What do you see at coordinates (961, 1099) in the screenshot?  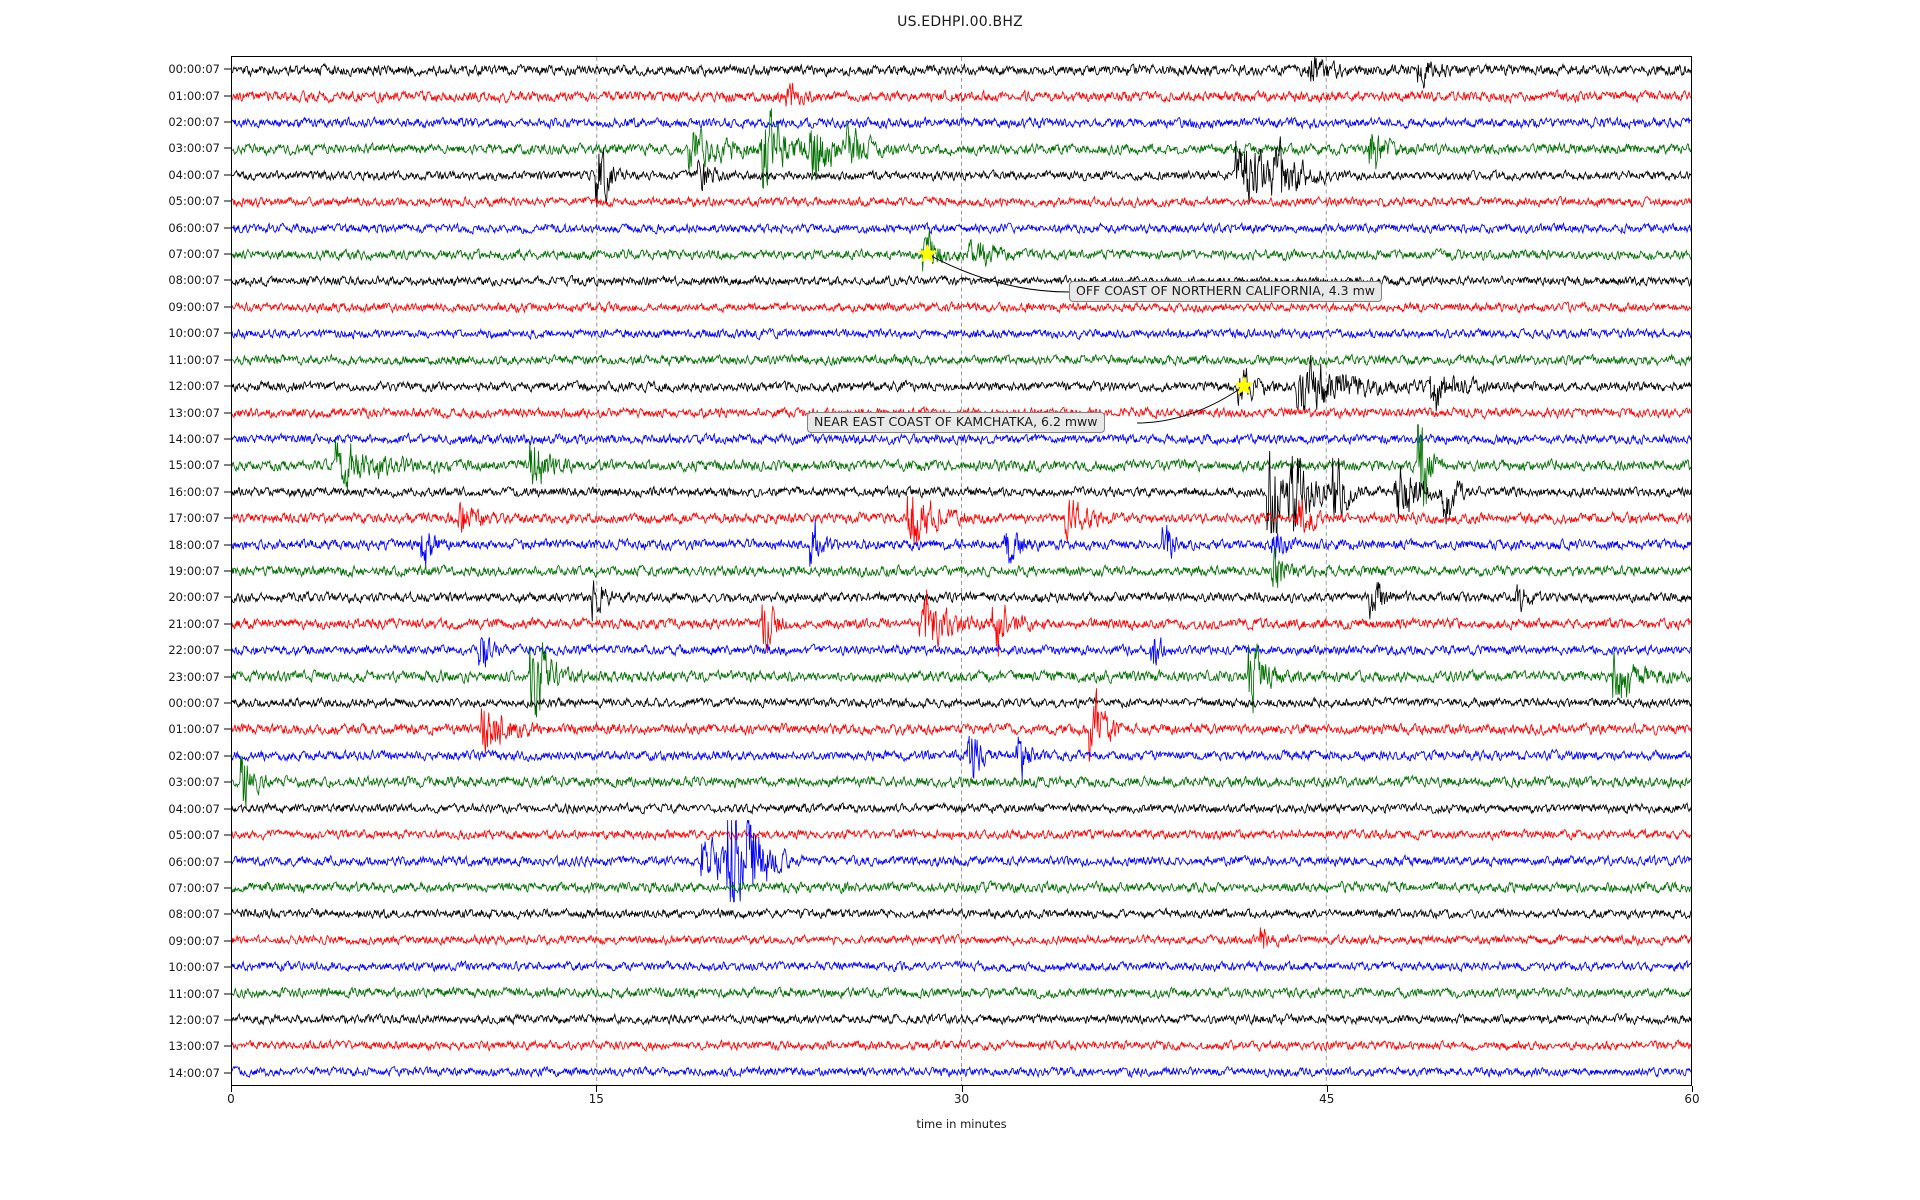 I see `x-tick-label: 30` at bounding box center [961, 1099].